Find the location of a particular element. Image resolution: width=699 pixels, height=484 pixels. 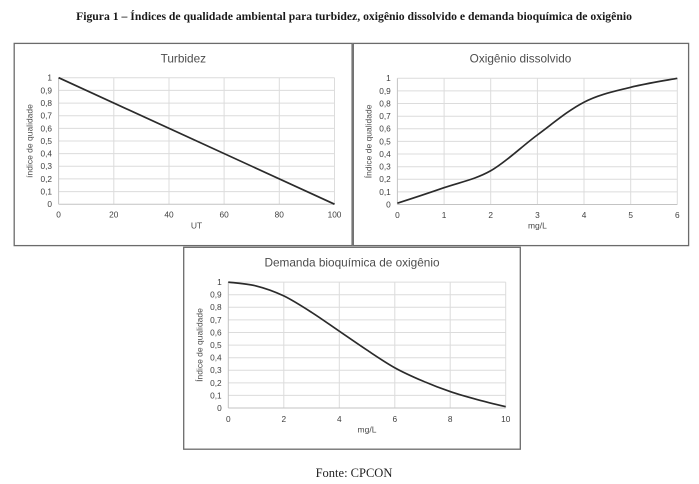

svg-text: 40 is located at coordinates (169, 215).